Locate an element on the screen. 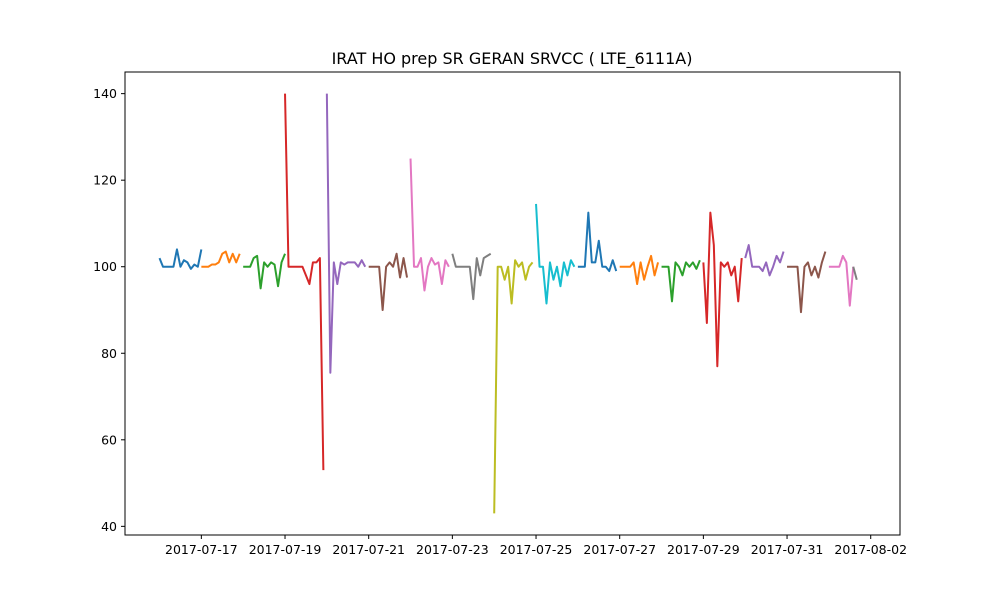  x-tick-label: 2017-07-27 is located at coordinates (619, 549).